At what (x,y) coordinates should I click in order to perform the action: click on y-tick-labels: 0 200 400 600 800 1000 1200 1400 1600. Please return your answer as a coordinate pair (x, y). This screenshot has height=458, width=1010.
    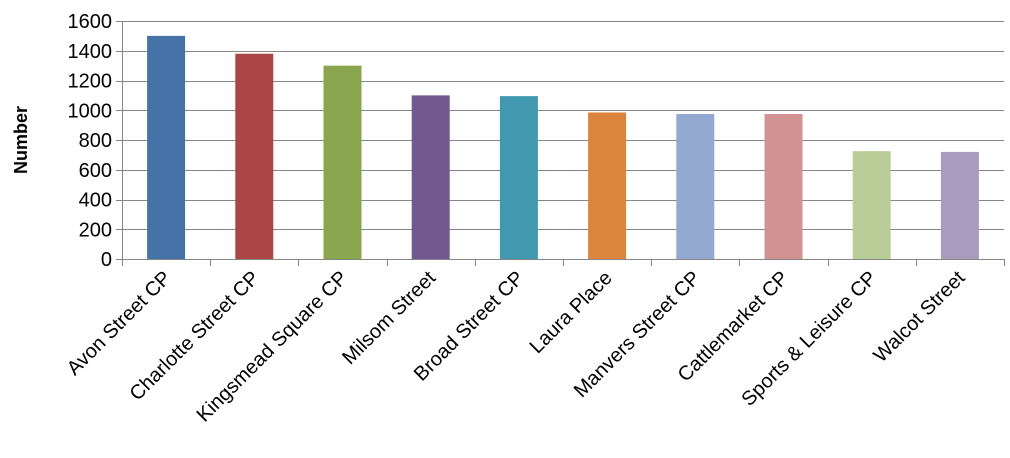
    Looking at the image, I should click on (90, 141).